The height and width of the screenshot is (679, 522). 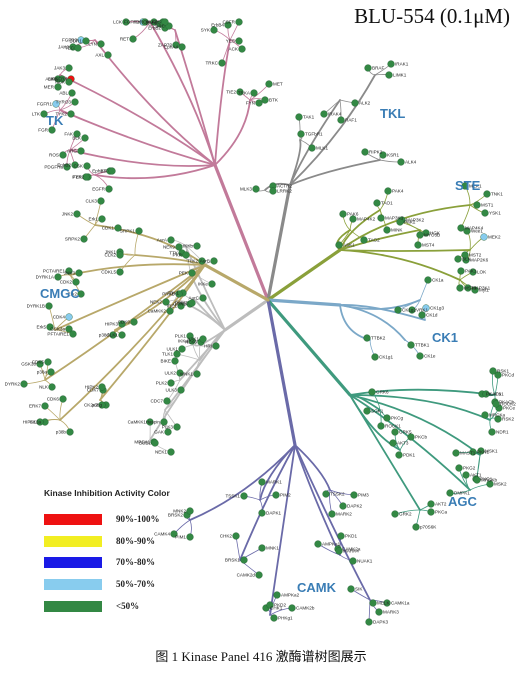 What do you see at coordinates (349, 245) in the screenshot?
I see `kinase-label: ASK1` at bounding box center [349, 245].